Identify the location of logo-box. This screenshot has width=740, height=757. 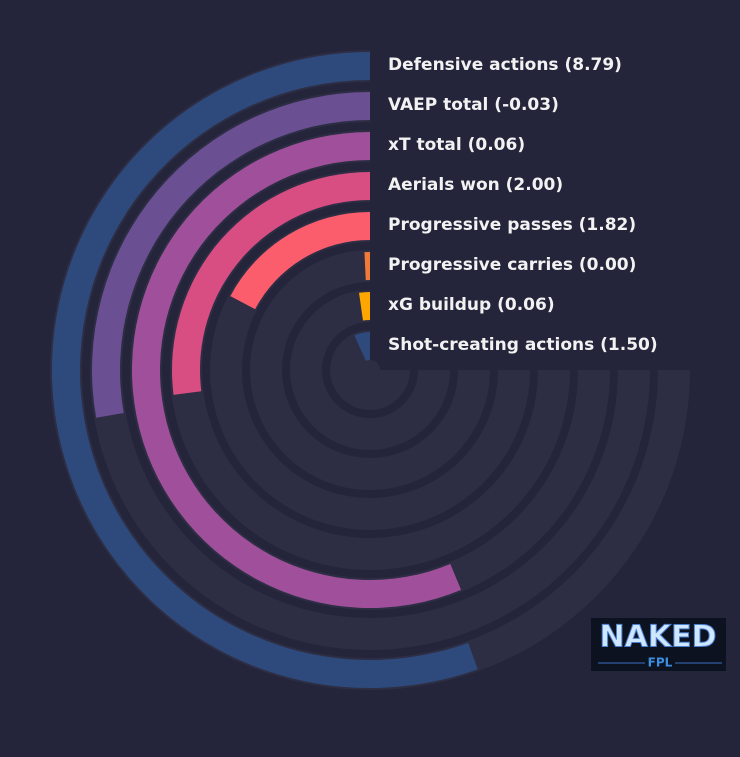
(658, 644).